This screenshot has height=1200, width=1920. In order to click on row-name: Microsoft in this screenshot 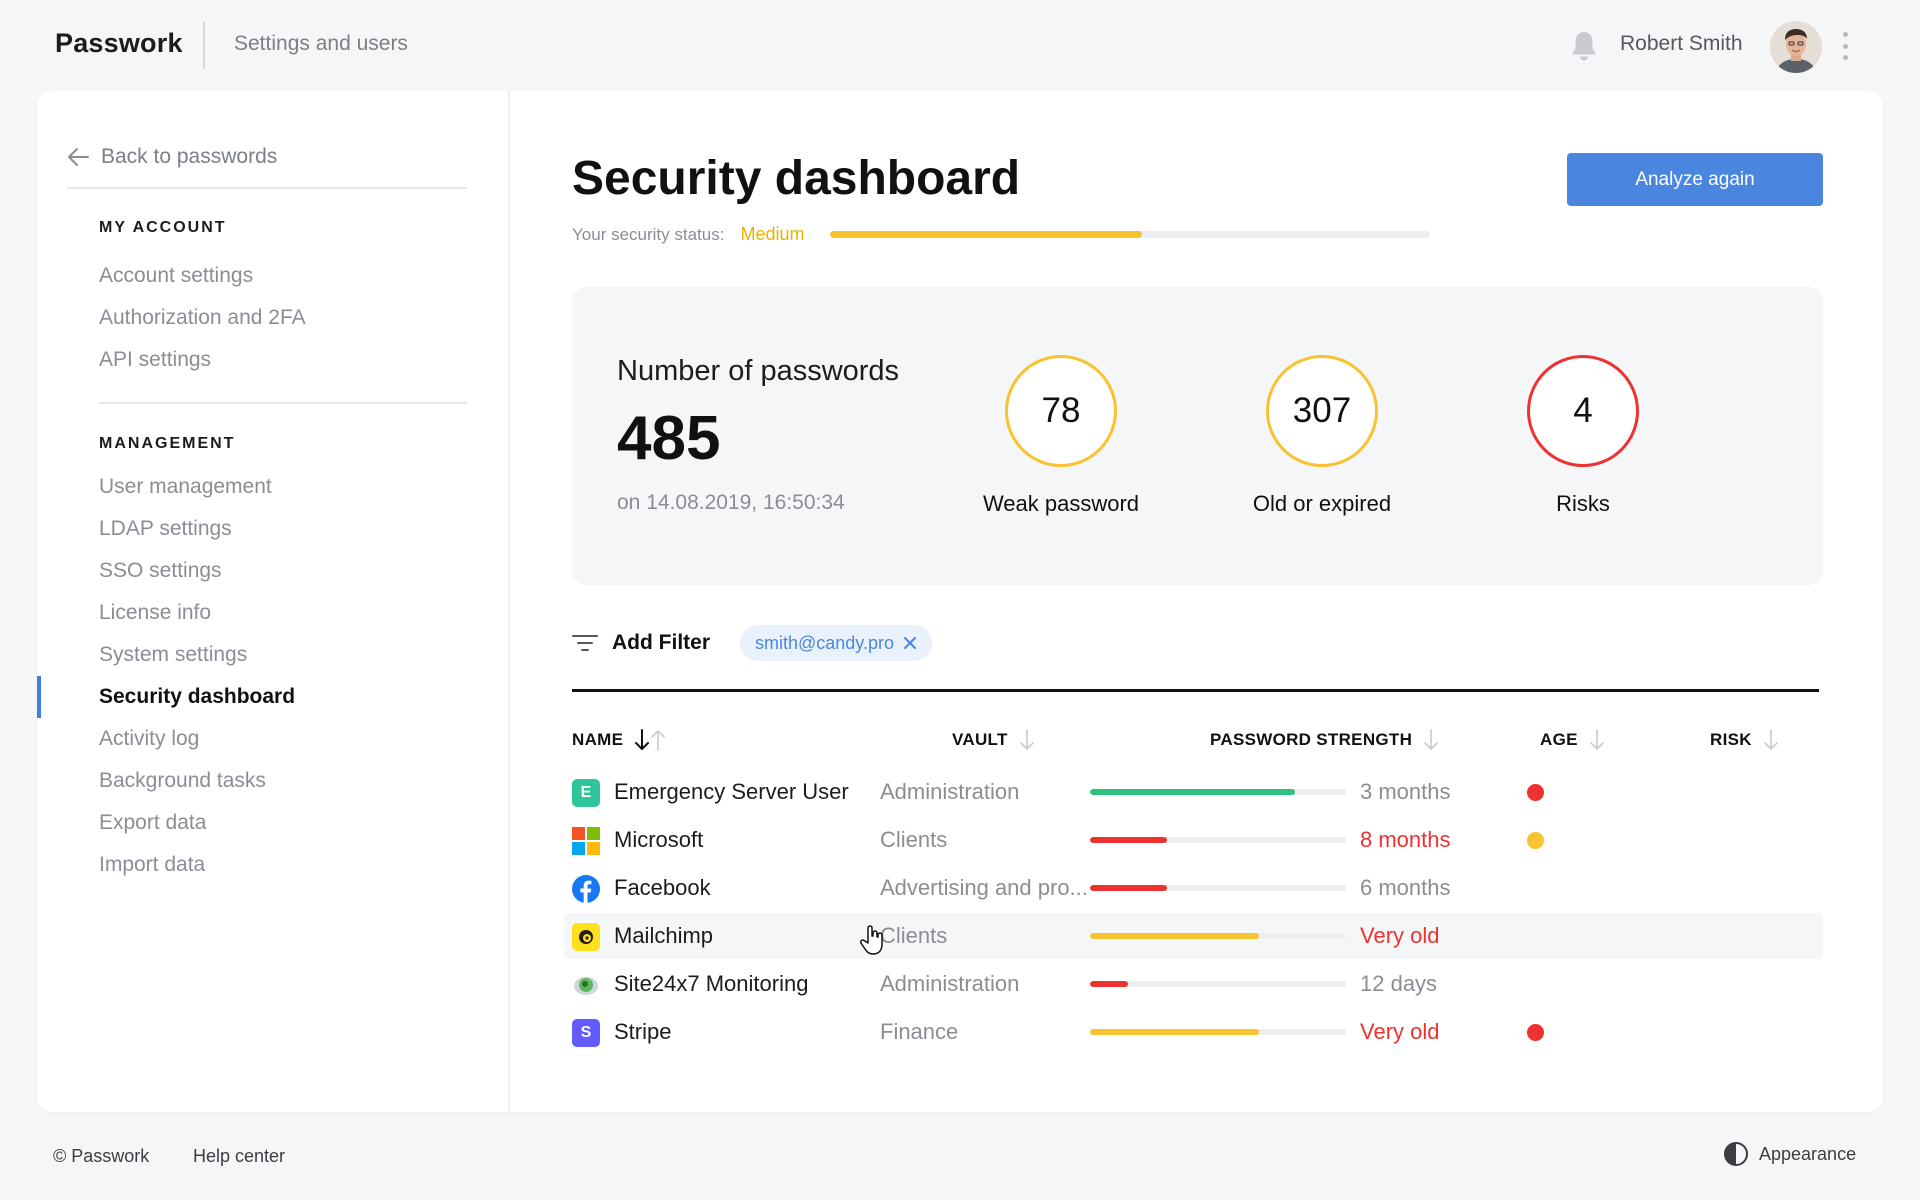, I will do `click(659, 839)`.